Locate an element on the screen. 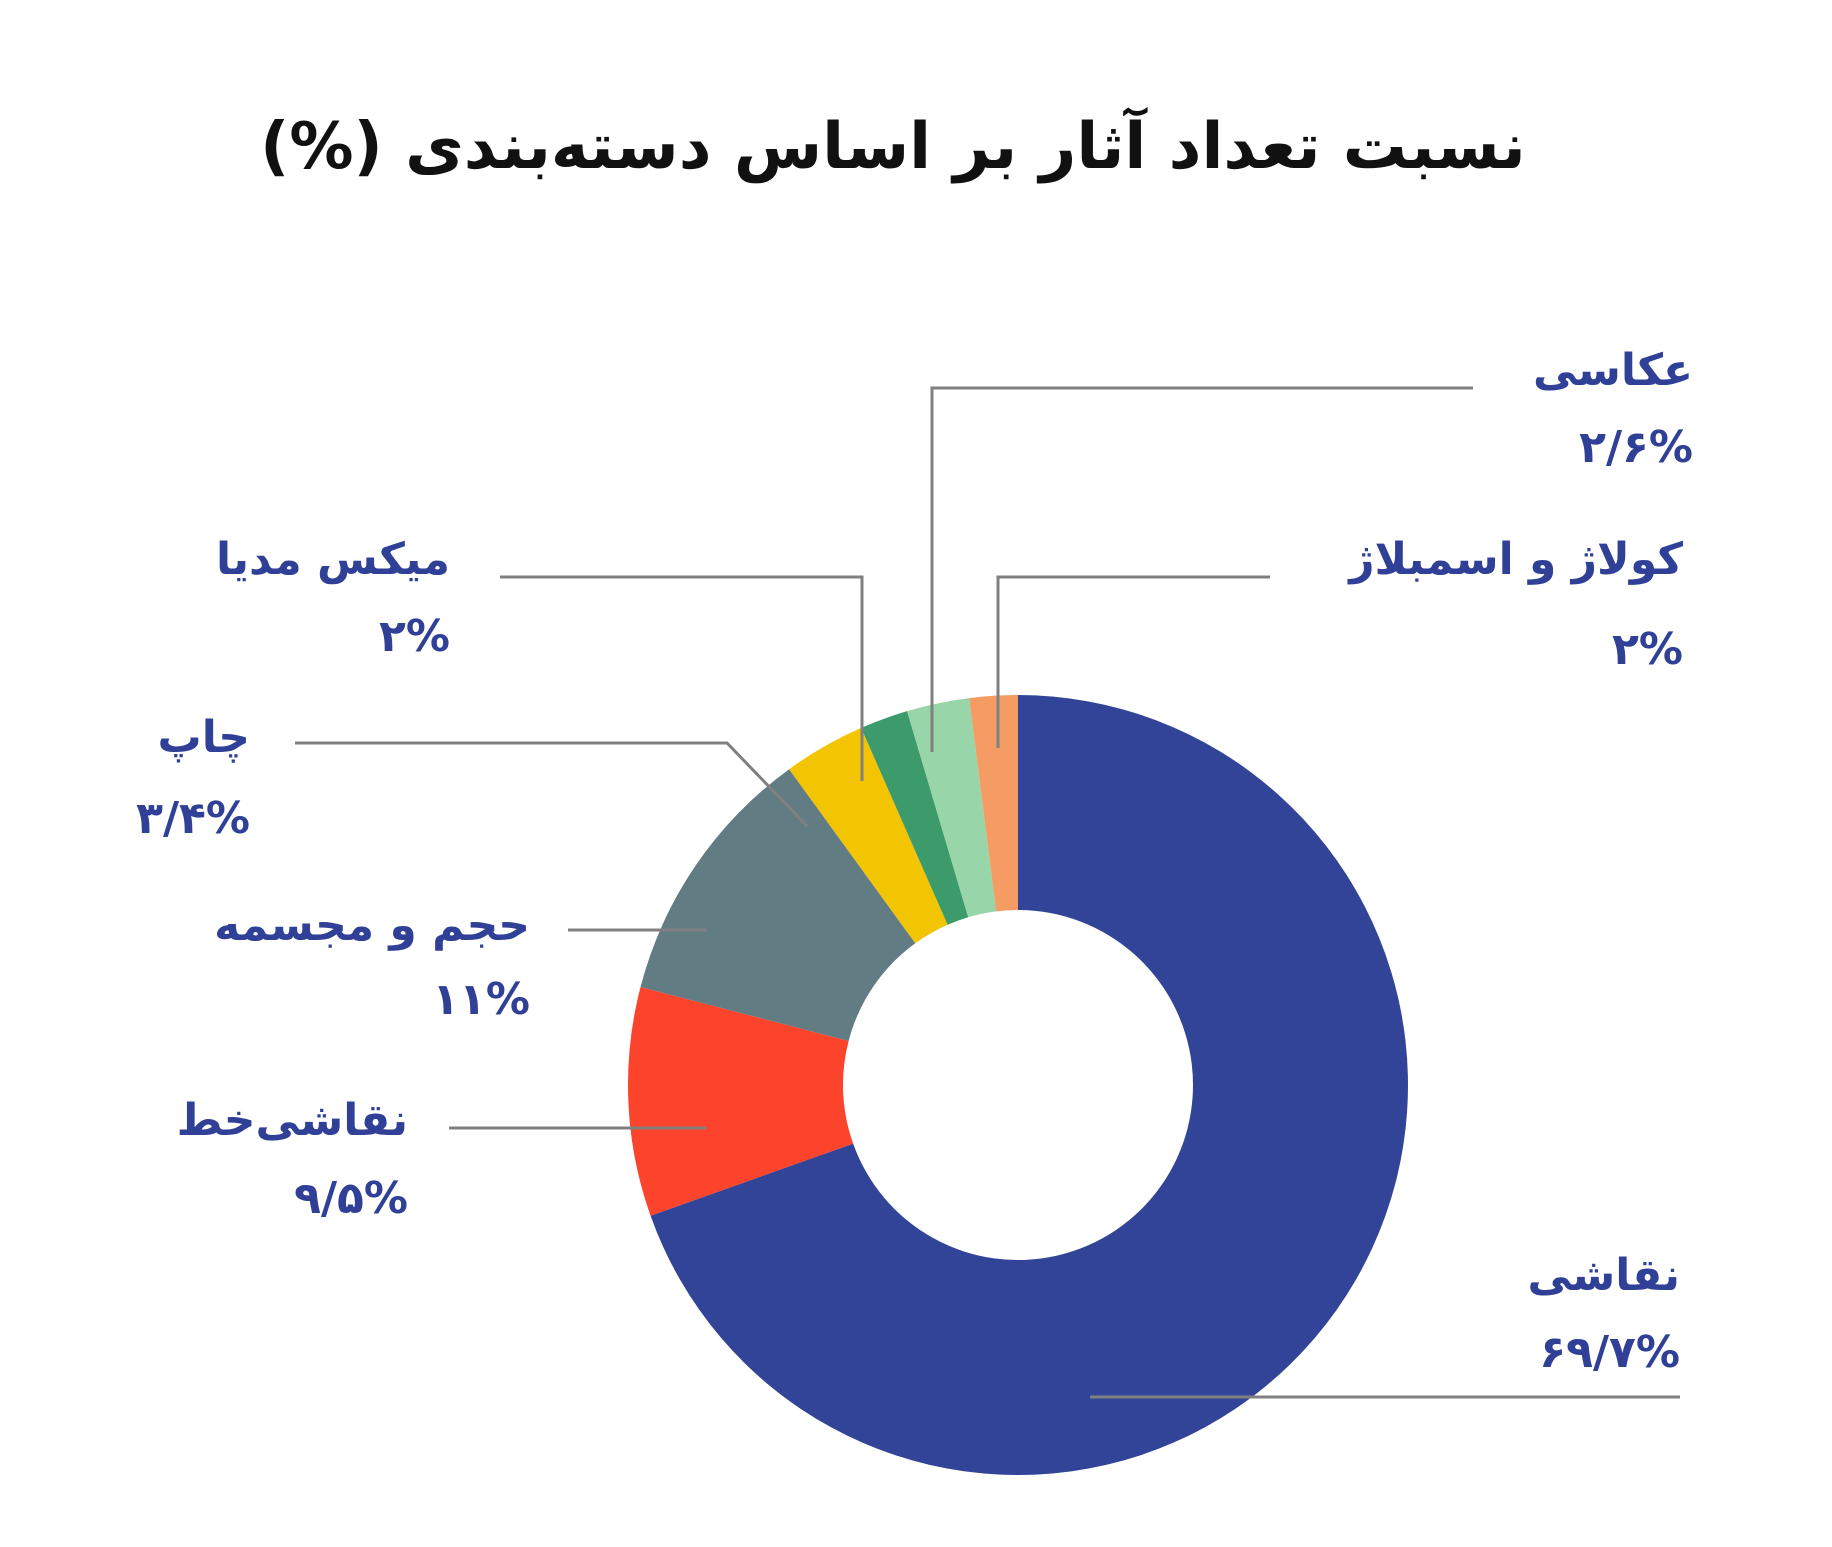  slice-label-3: چاپ is located at coordinates (204, 737).